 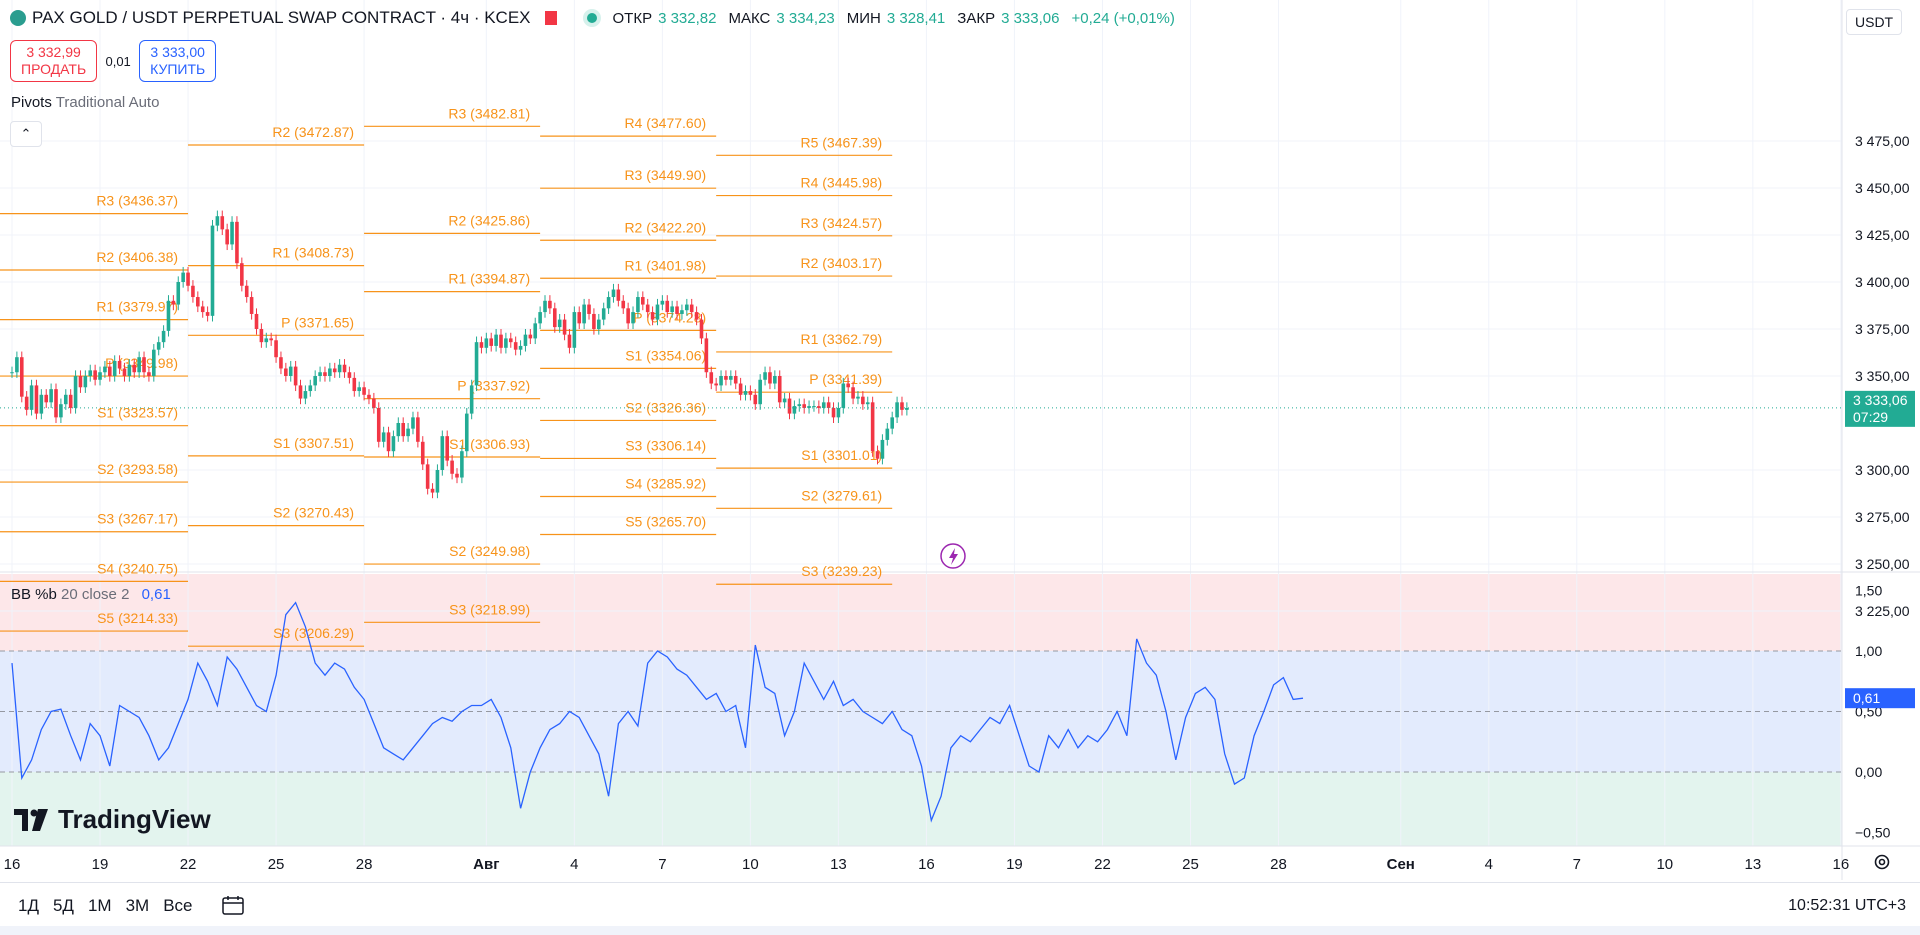 I want to click on pivots-legend: Pivots Traditional Auto, so click(x=85, y=102).